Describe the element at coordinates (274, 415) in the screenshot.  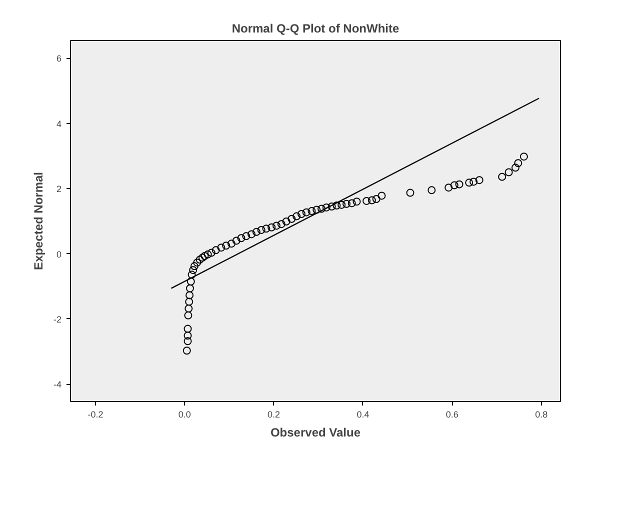
I see `x-tick-label: 0.2` at that location.